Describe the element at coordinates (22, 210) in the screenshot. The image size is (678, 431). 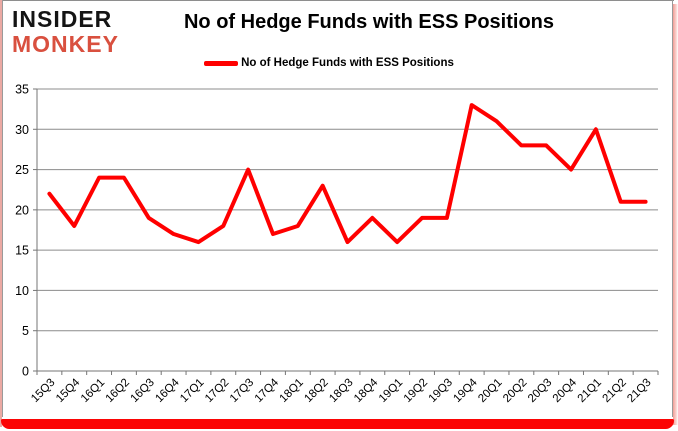
I see `y-axis-tick-label: 20` at that location.